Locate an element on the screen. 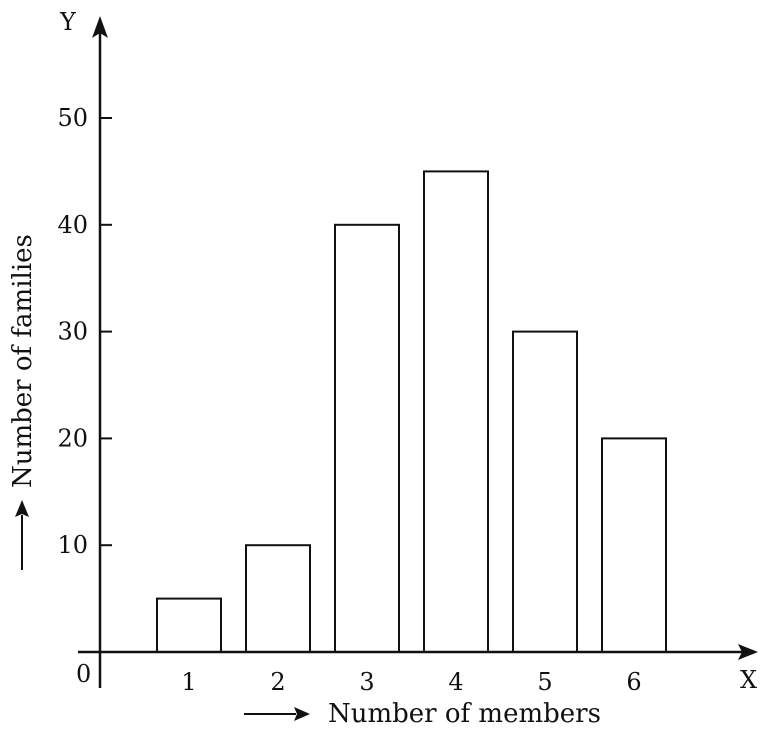 The width and height of the screenshot is (762, 730). x-axis-arrow is located at coordinates (748, 652).